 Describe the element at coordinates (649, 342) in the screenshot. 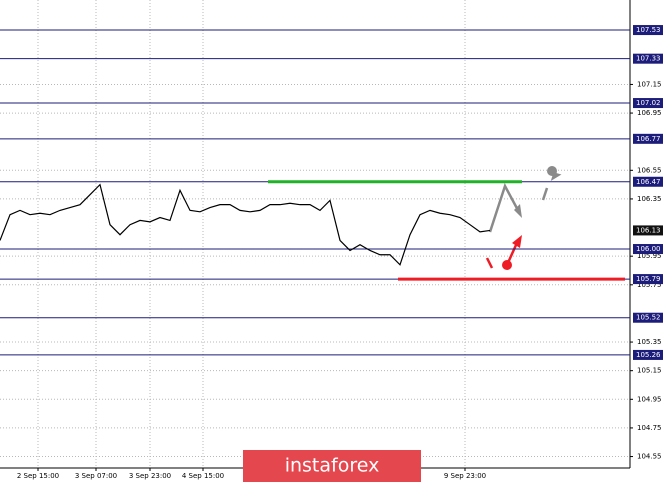

I see `y-tick-label: 105.35` at that location.